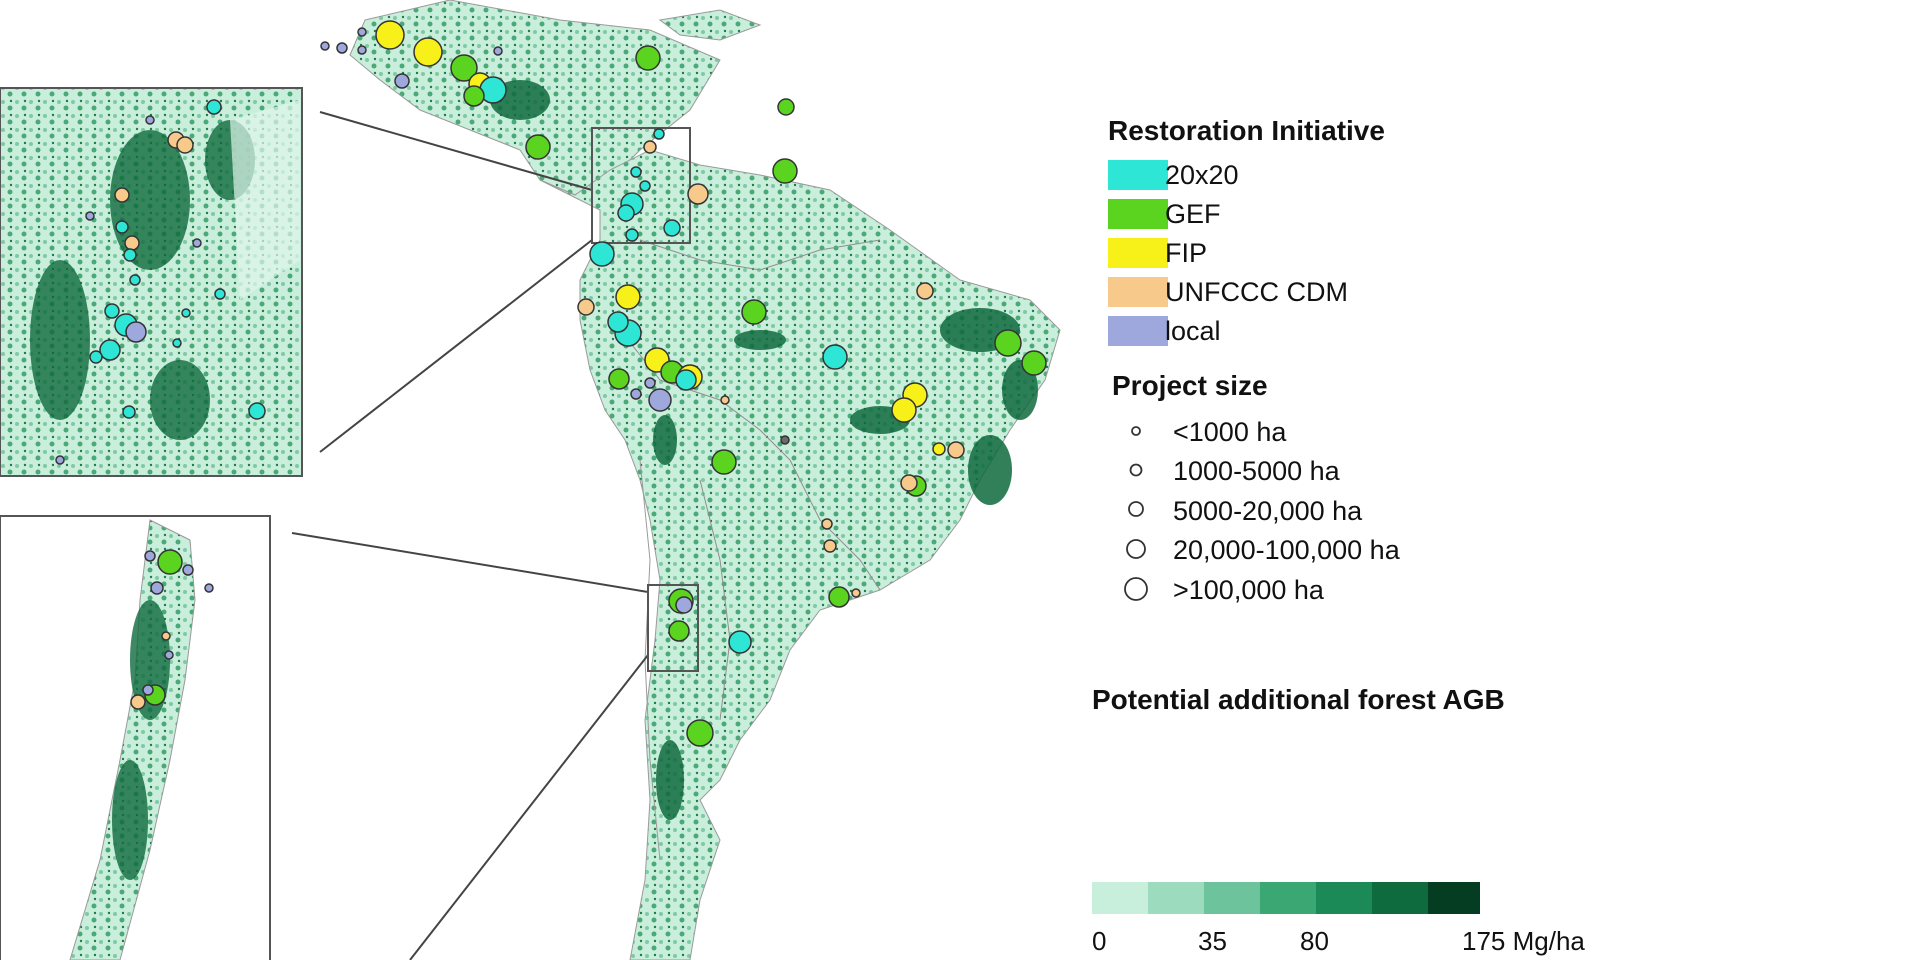 This screenshot has width=1920, height=960. I want to click on agb-tick-0: 0, so click(1099, 941).